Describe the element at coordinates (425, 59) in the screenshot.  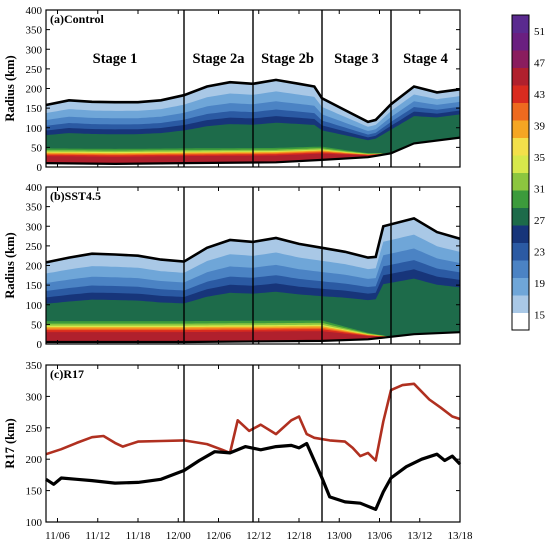
I see `stage-label: Stage 4` at that location.